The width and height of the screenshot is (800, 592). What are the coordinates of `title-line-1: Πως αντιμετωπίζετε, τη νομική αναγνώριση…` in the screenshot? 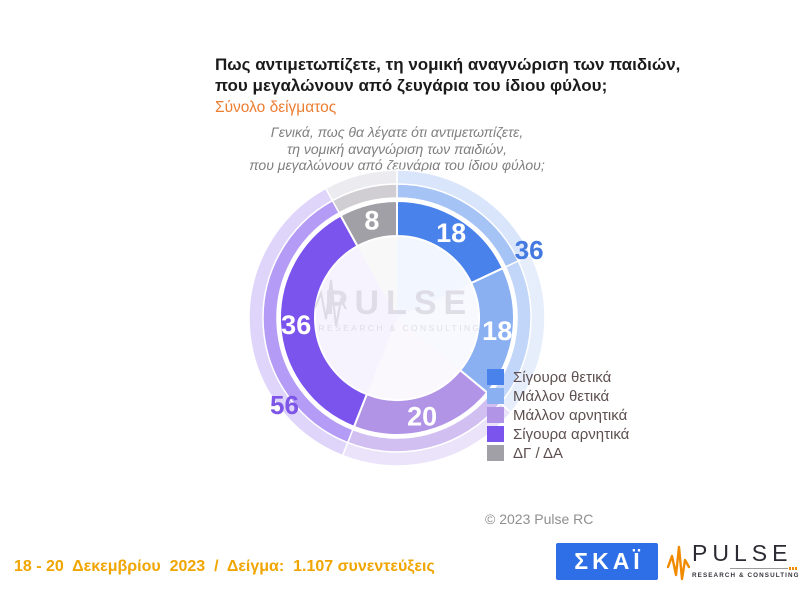 It's located at (448, 64).